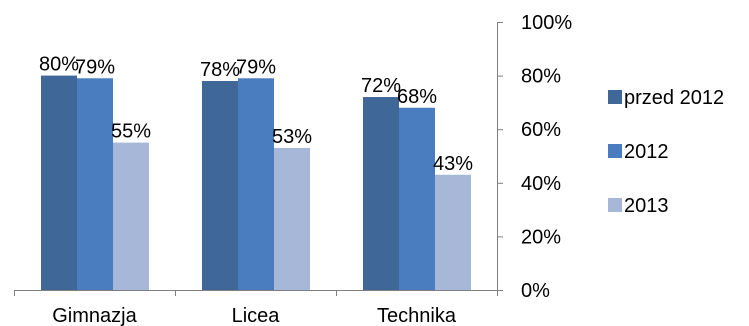 This screenshot has height=326, width=749. What do you see at coordinates (292, 137) in the screenshot?
I see `data-label: 53%` at bounding box center [292, 137].